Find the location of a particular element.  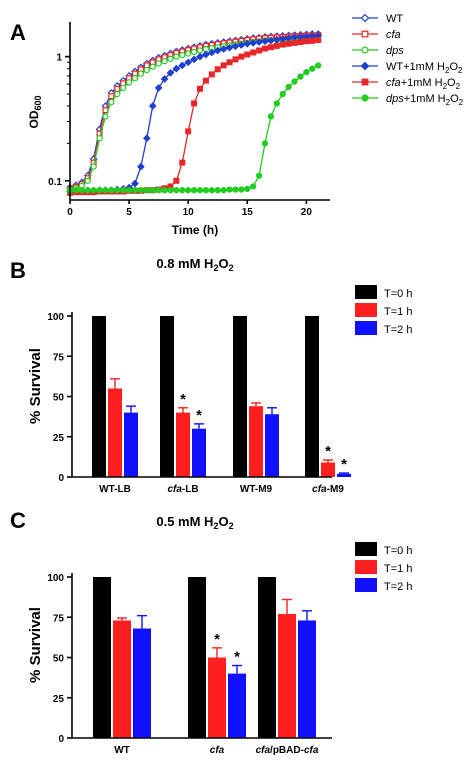

growth-curve-plot-area is located at coordinates (194, 113).